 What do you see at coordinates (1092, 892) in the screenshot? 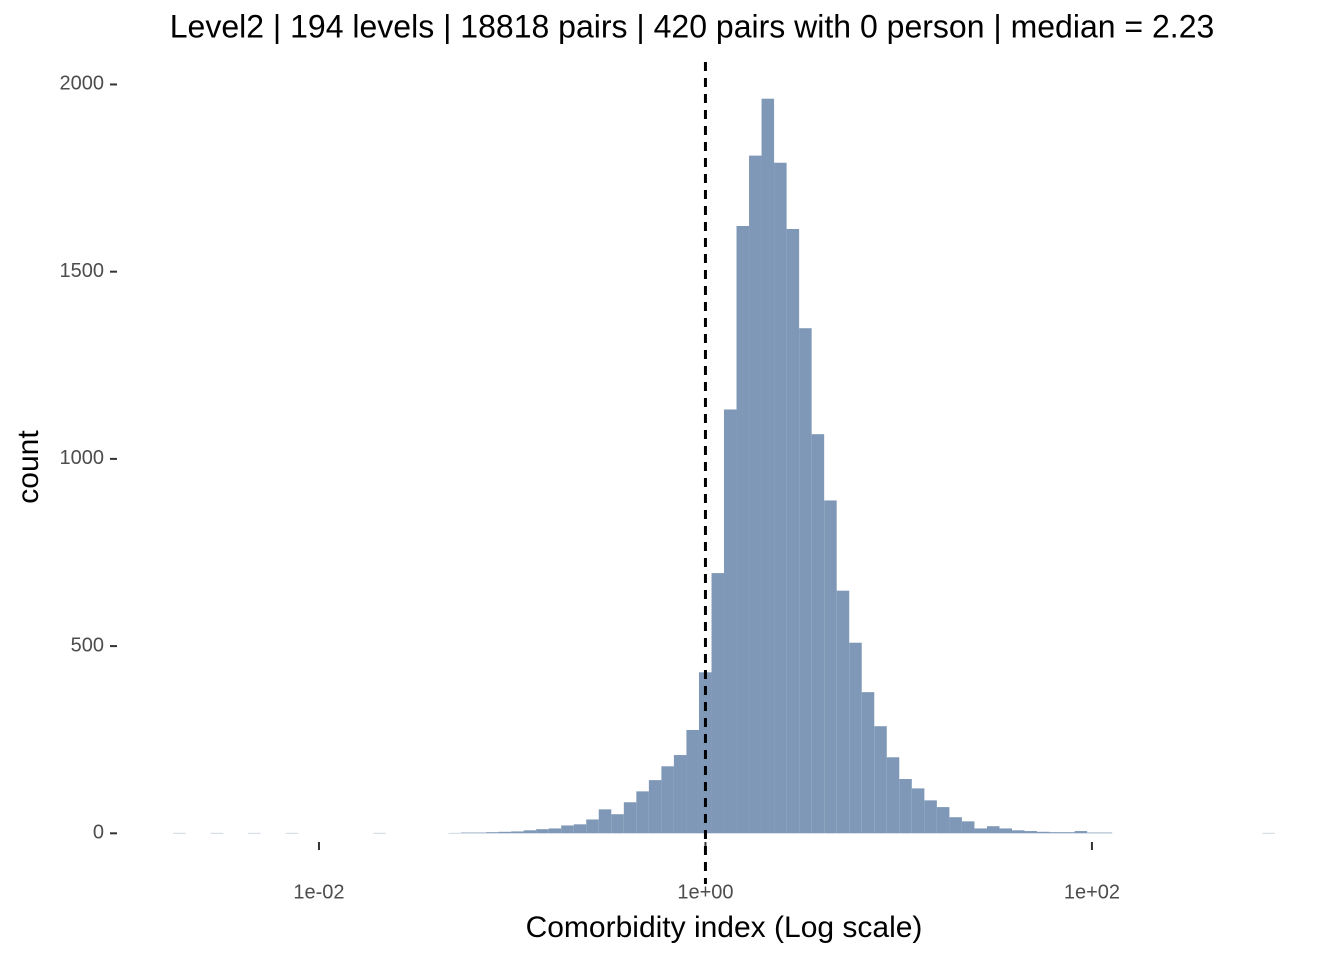
I see `x-tick-label: 1e+02` at bounding box center [1092, 892].